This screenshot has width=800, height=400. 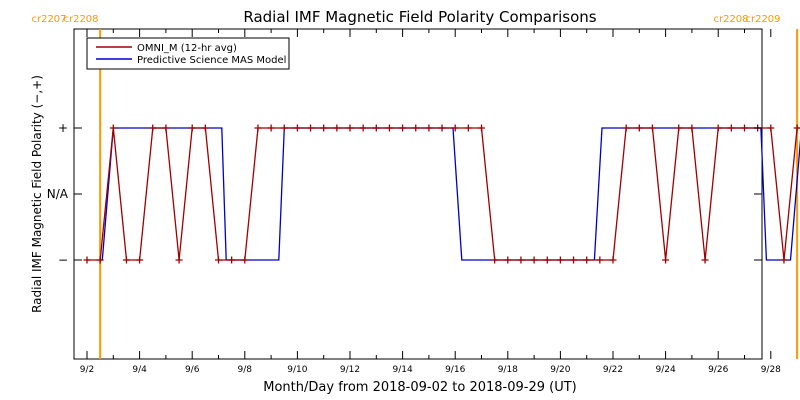 What do you see at coordinates (455, 370) in the screenshot?
I see `x-tick-label: 9/16` at bounding box center [455, 370].